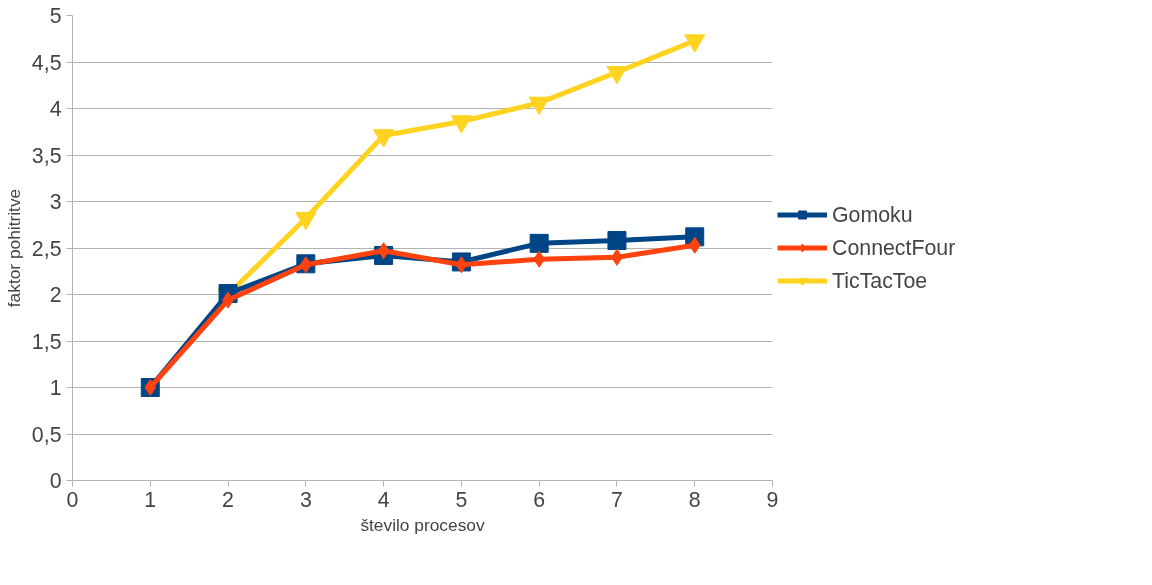 This screenshot has height=585, width=1152. Describe the element at coordinates (46, 434) in the screenshot. I see `y-tick-label: 0,5` at that location.